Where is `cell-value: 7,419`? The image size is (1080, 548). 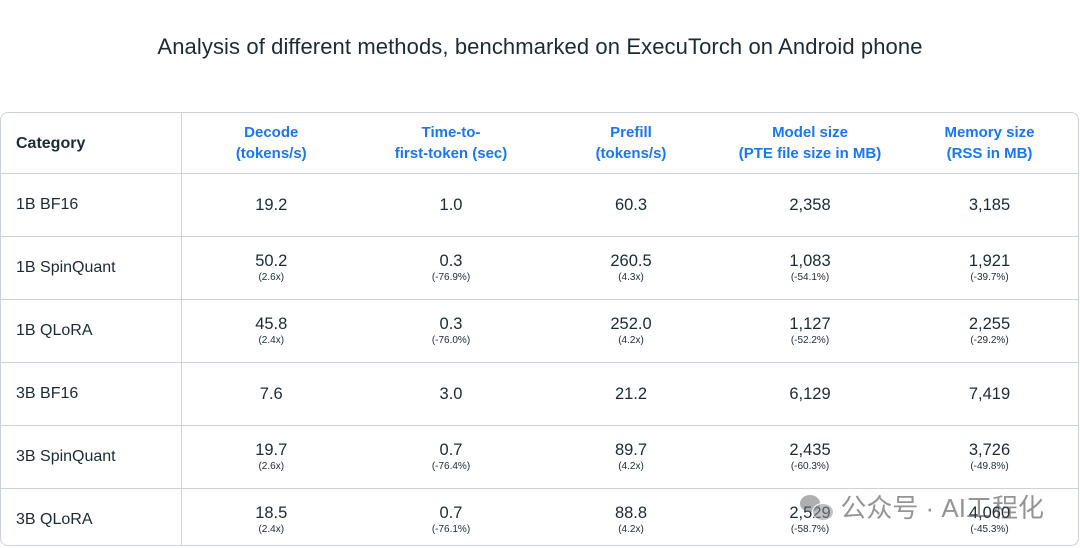
cell-value: 7,419 is located at coordinates (989, 393).